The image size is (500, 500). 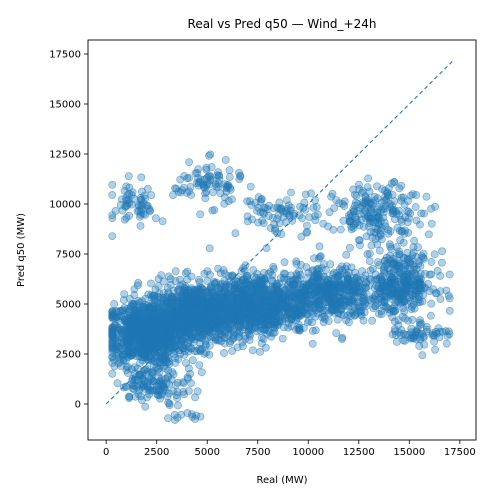 What do you see at coordinates (460, 452) in the screenshot?
I see `x-tick-label: 17500` at bounding box center [460, 452].